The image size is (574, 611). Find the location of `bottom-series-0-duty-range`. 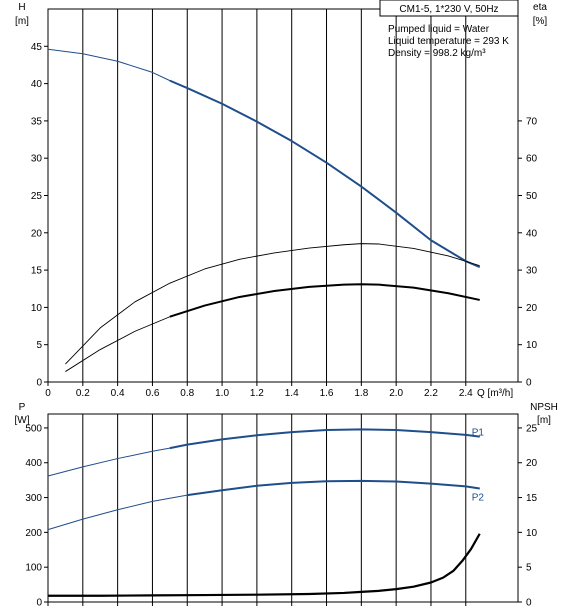

bottom-series-0-duty-range is located at coordinates (324, 439).